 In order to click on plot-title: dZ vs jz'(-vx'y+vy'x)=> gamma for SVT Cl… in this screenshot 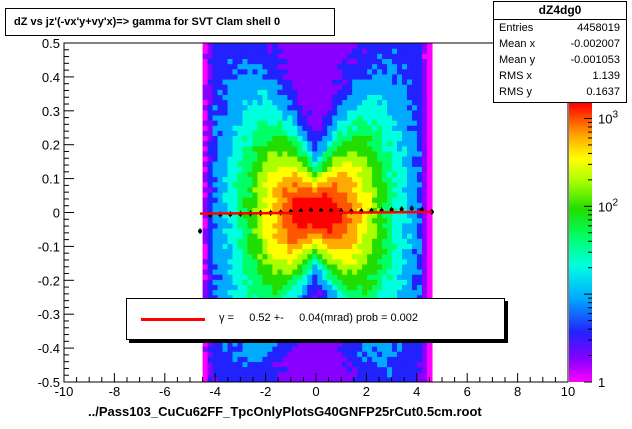, I will do `click(170, 22)`.